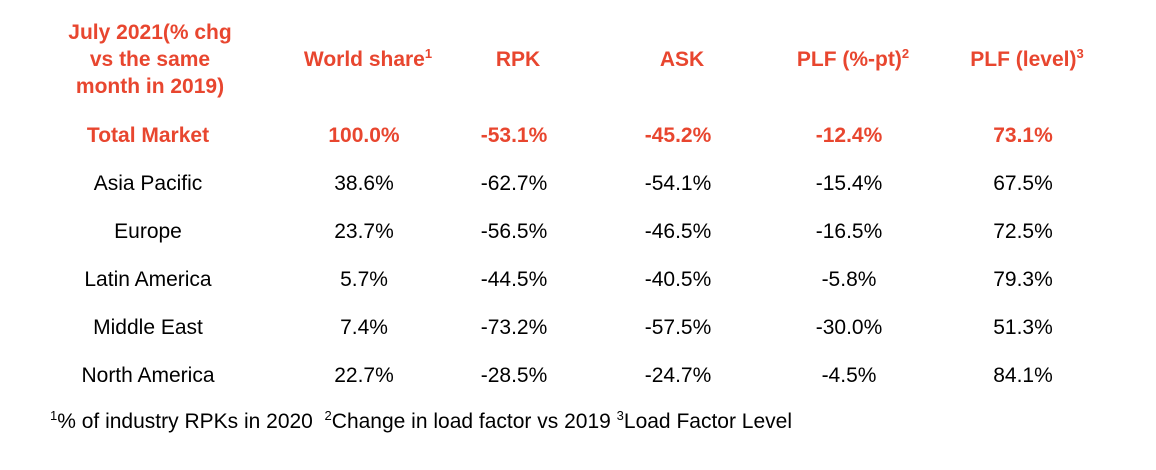  I want to click on rpk-cell: -53.1%, so click(514, 135).